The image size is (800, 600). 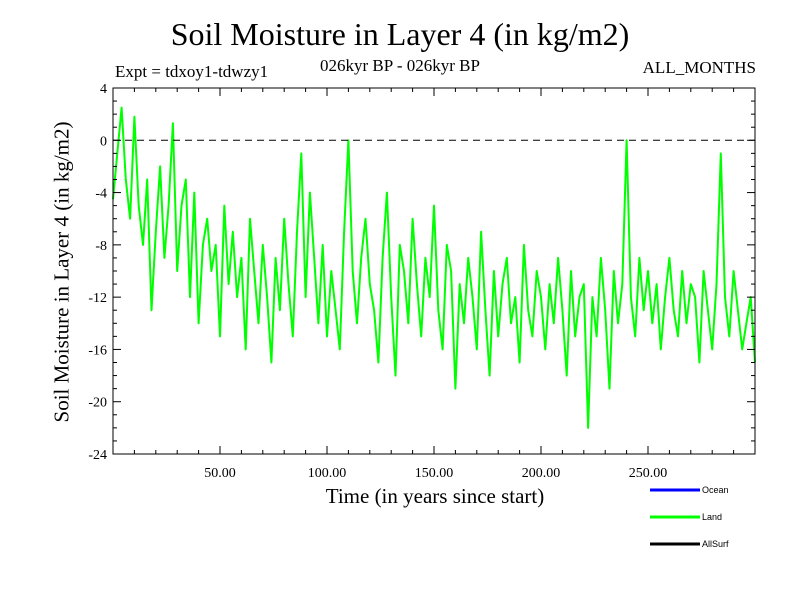 What do you see at coordinates (715, 544) in the screenshot?
I see `legend-label-allsurf: AllSurf` at bounding box center [715, 544].